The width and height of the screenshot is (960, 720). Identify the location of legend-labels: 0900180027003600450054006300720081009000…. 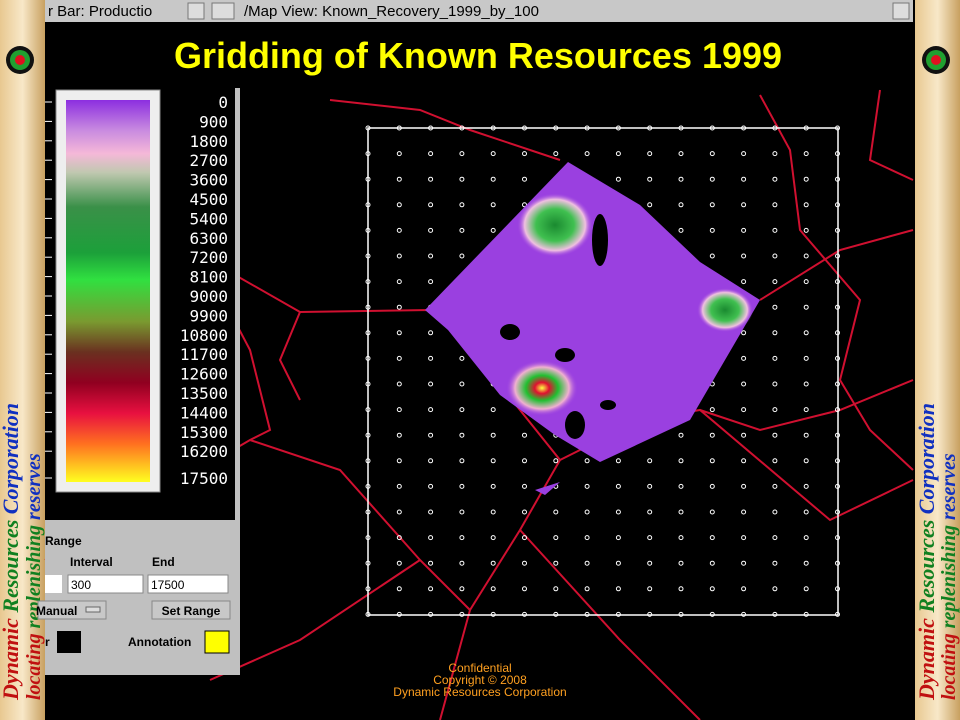
(136, 290).